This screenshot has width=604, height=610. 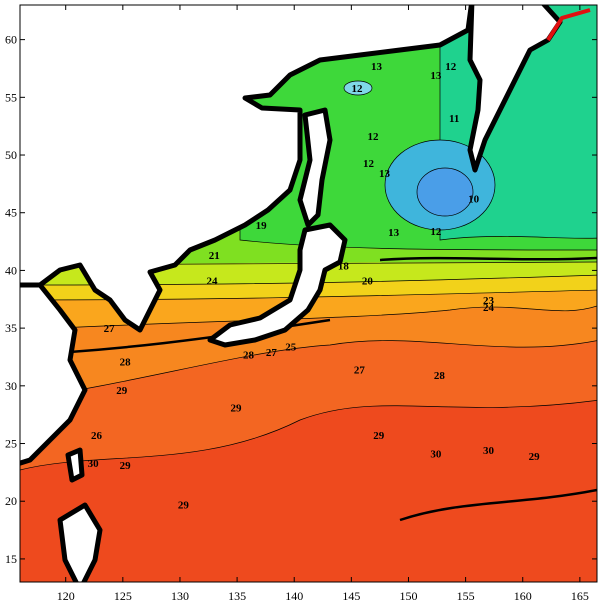 What do you see at coordinates (11, 270) in the screenshot?
I see `y-tick-label: 40` at bounding box center [11, 270].